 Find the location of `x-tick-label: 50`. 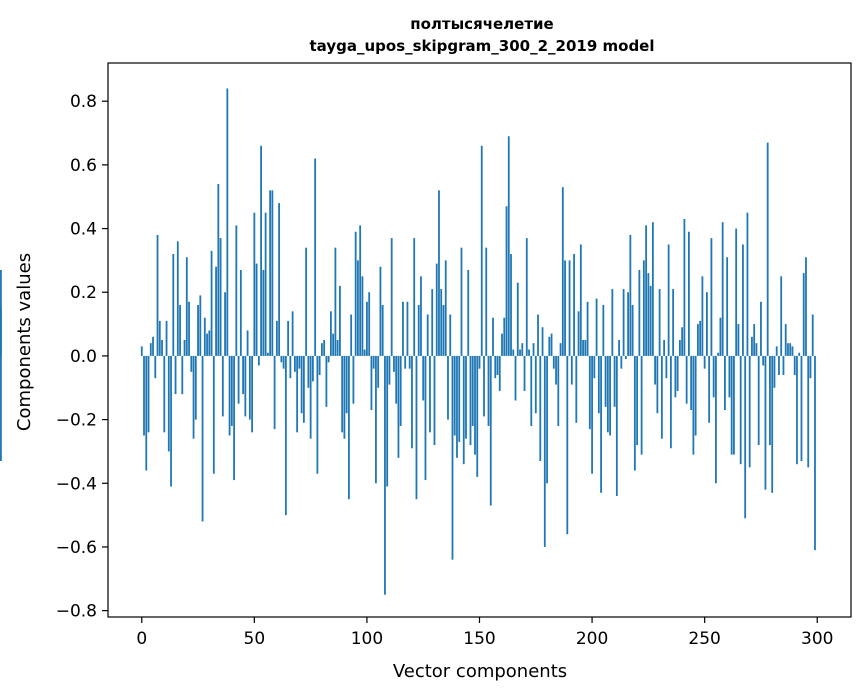

x-tick-label: 50 is located at coordinates (255, 639).